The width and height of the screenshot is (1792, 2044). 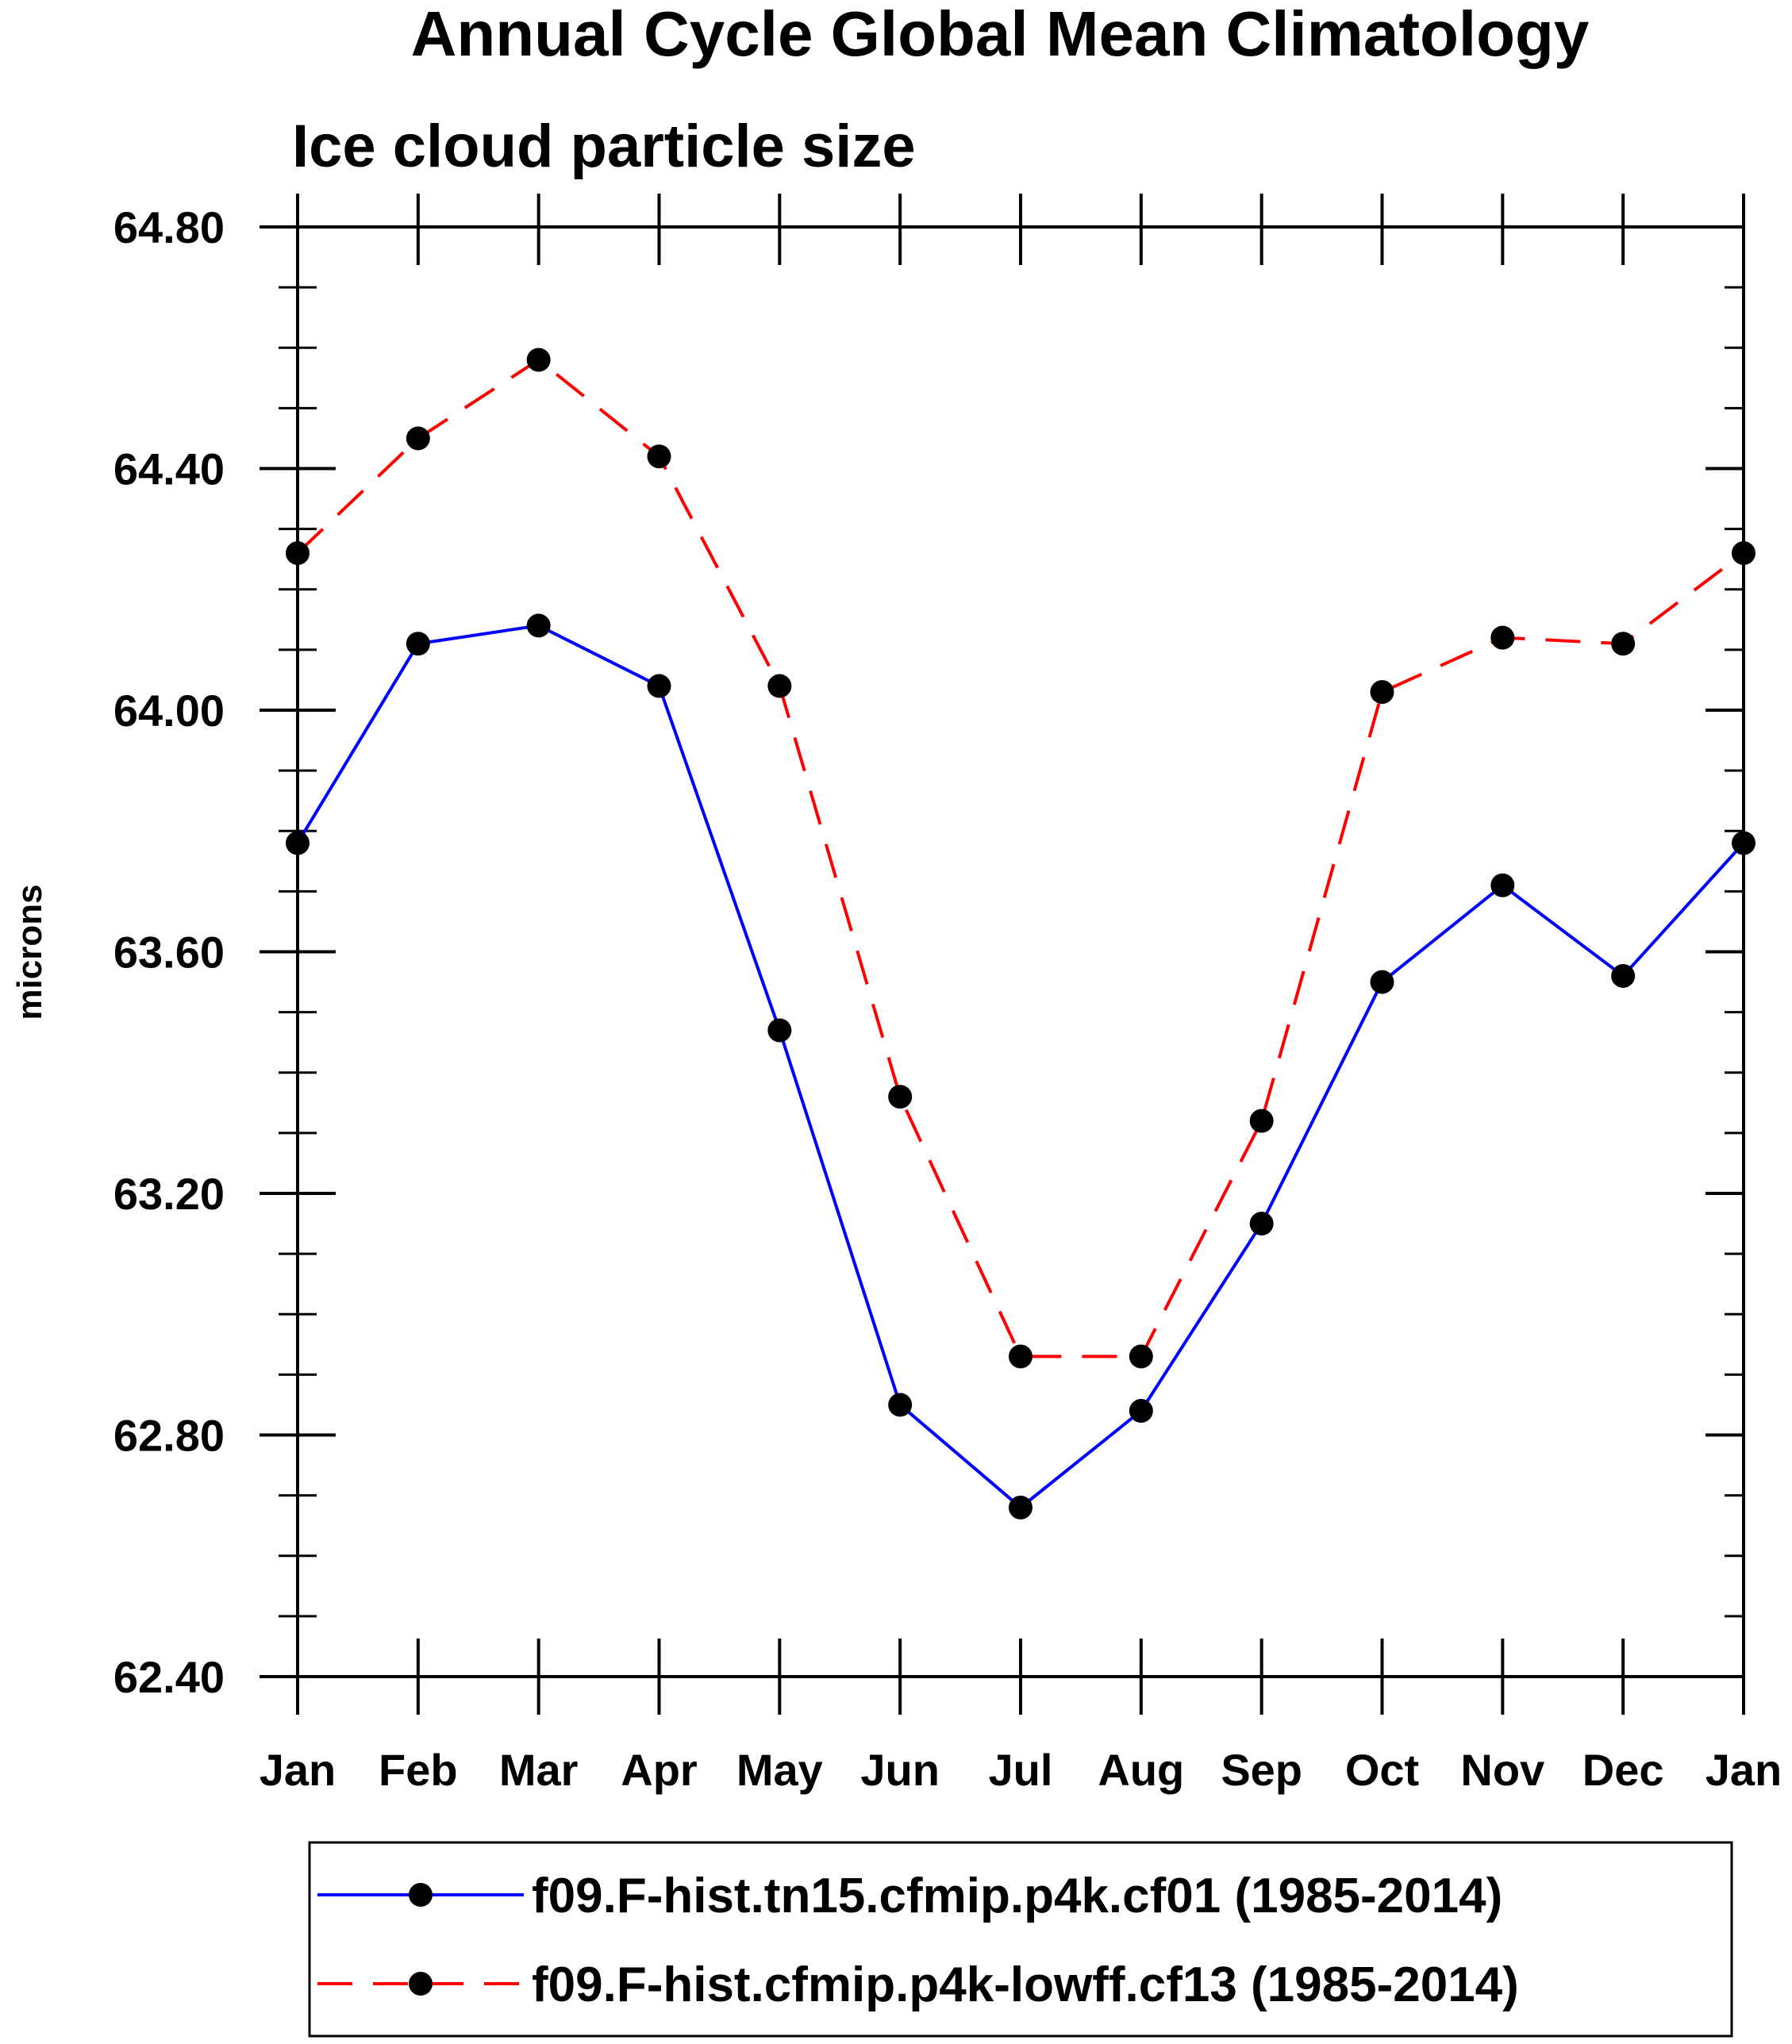 What do you see at coordinates (539, 1770) in the screenshot?
I see `x-tick-label: Mar` at bounding box center [539, 1770].